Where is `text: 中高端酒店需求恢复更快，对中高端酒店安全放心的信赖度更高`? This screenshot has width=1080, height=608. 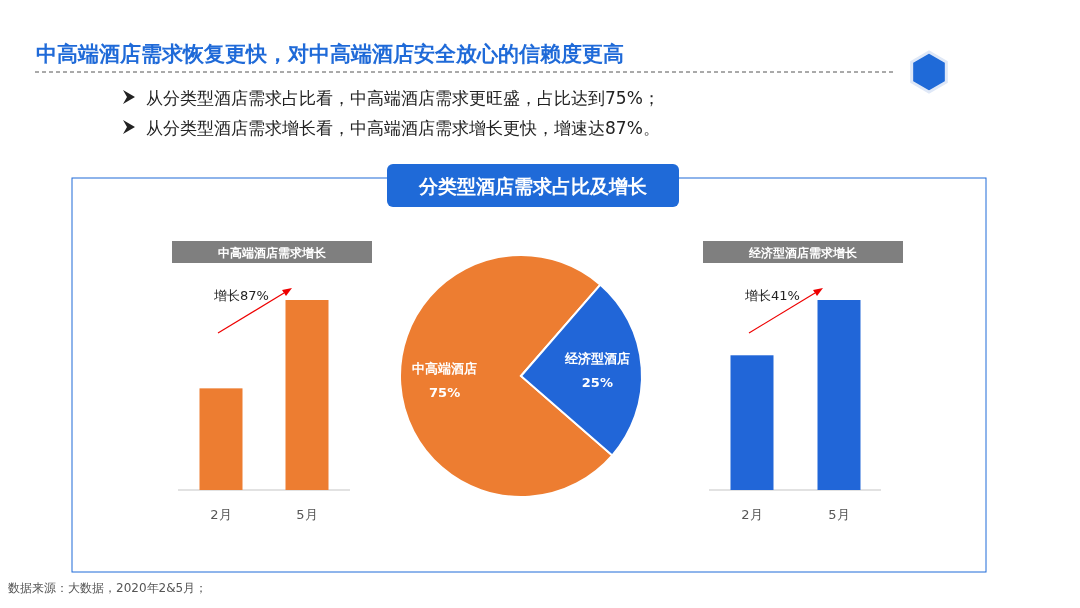 text: 中高端酒店需求恢复更快，对中高端酒店安全放心的信赖度更高 is located at coordinates (330, 54).